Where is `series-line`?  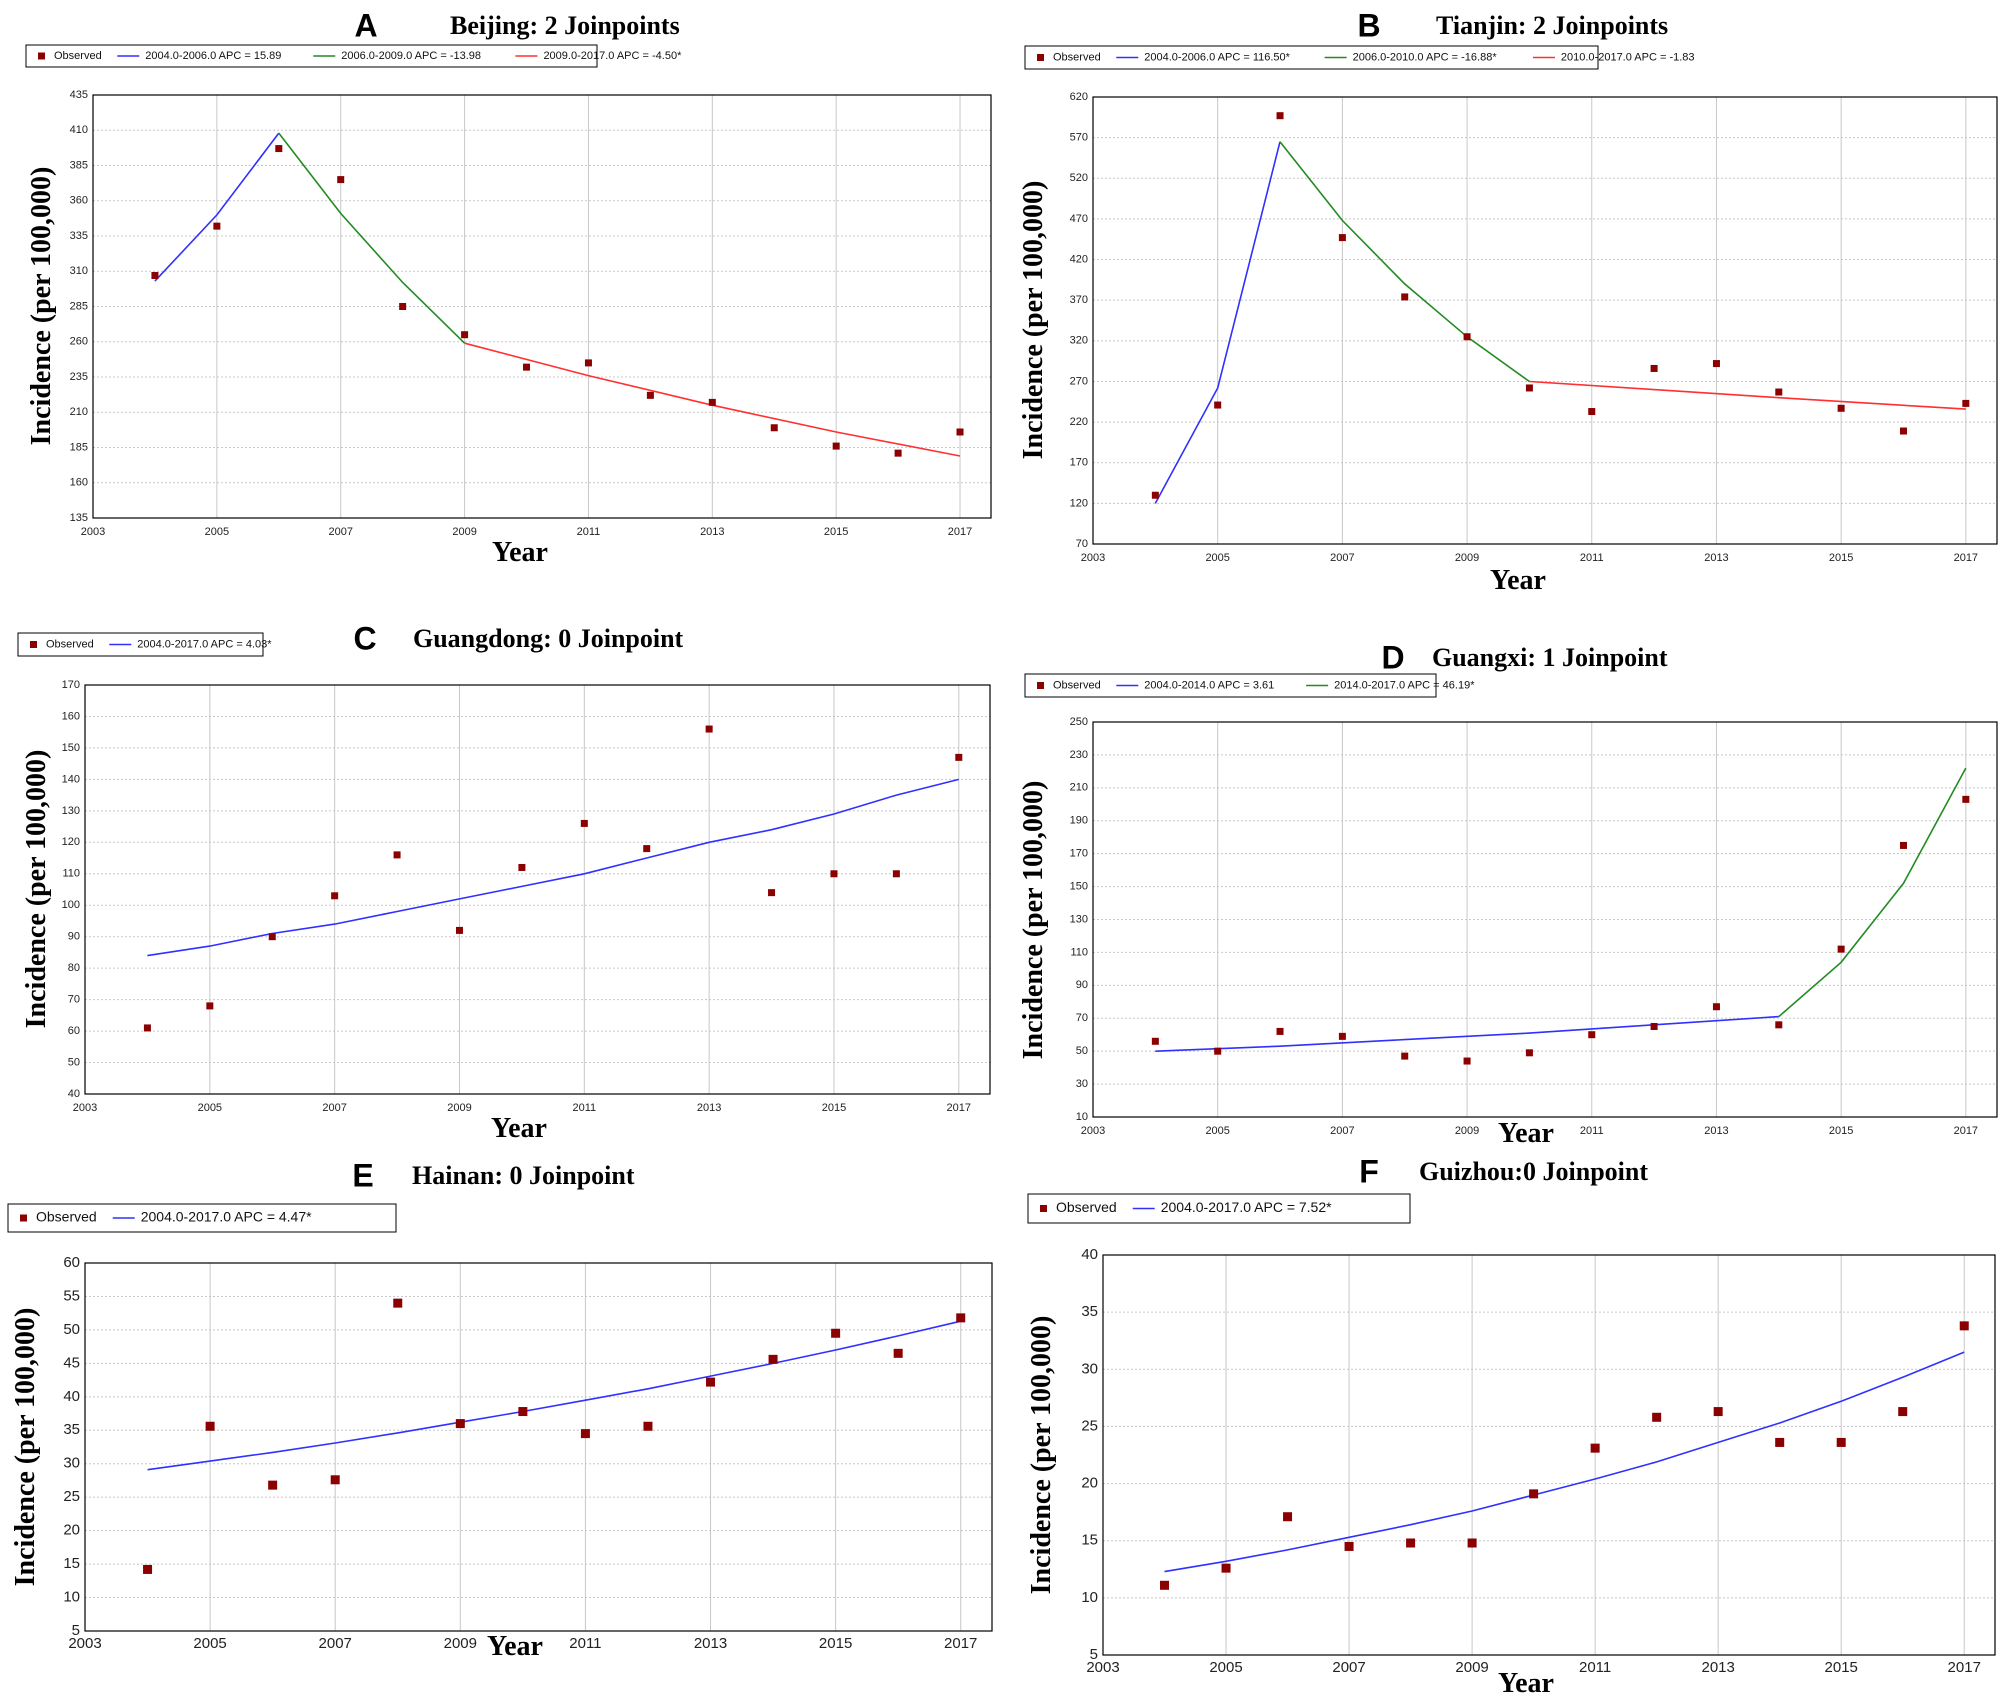 series-line is located at coordinates (1747, 395).